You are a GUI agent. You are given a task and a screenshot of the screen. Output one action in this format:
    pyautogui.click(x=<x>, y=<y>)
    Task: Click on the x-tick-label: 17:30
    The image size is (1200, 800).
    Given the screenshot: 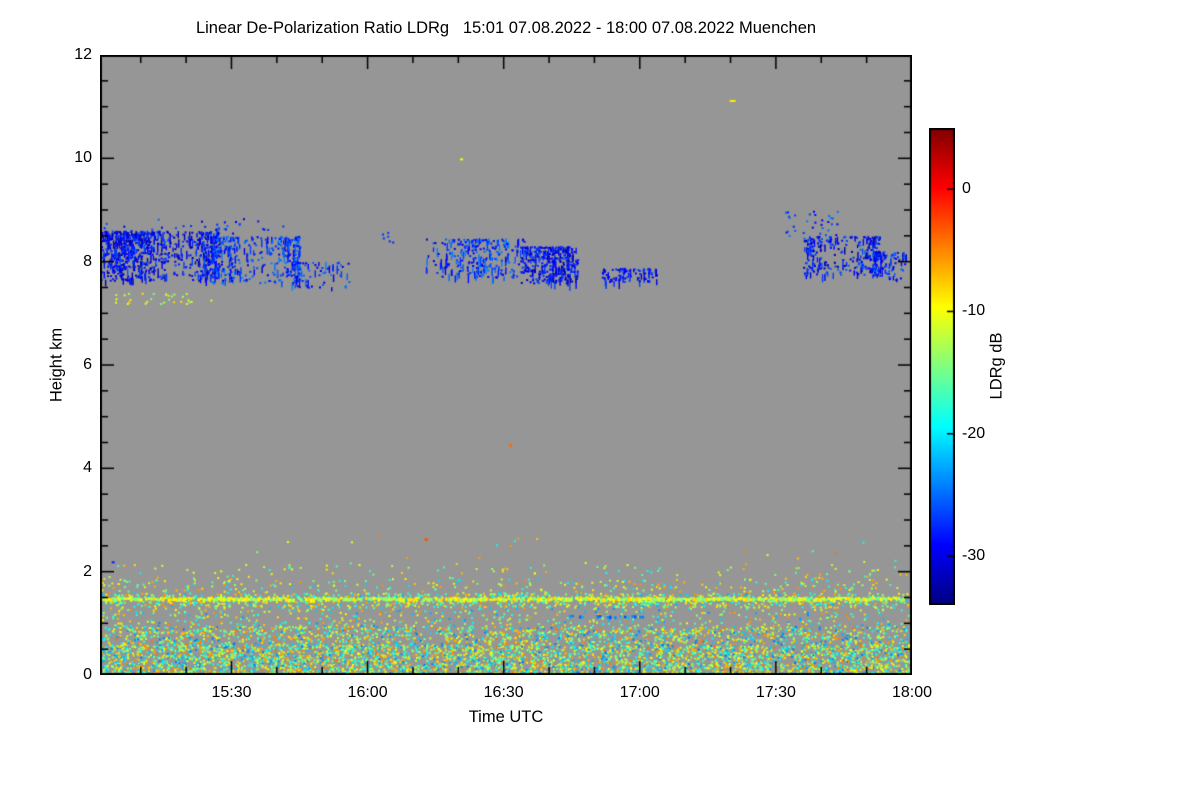 What is the action you would take?
    pyautogui.click(x=775, y=692)
    